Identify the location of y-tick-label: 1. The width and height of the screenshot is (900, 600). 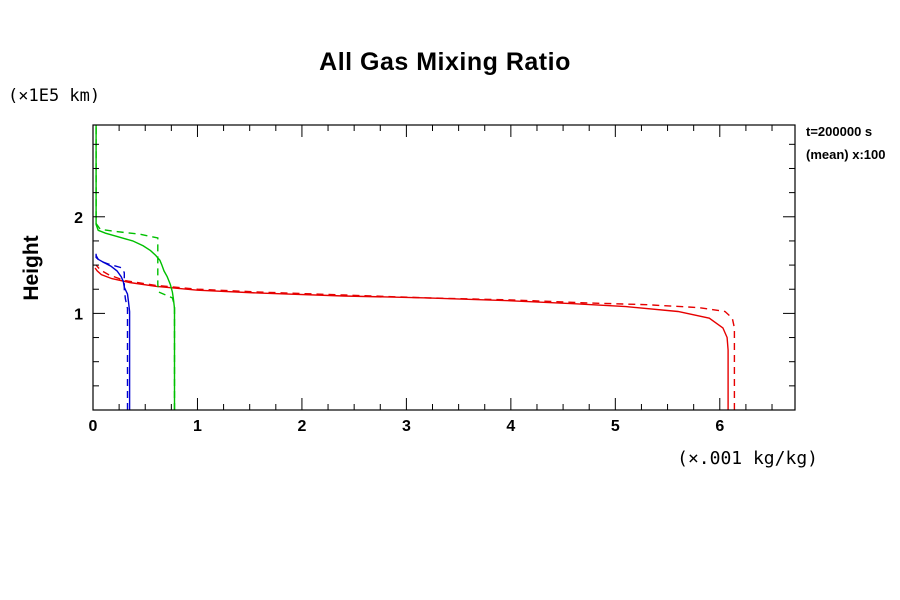
(78, 314).